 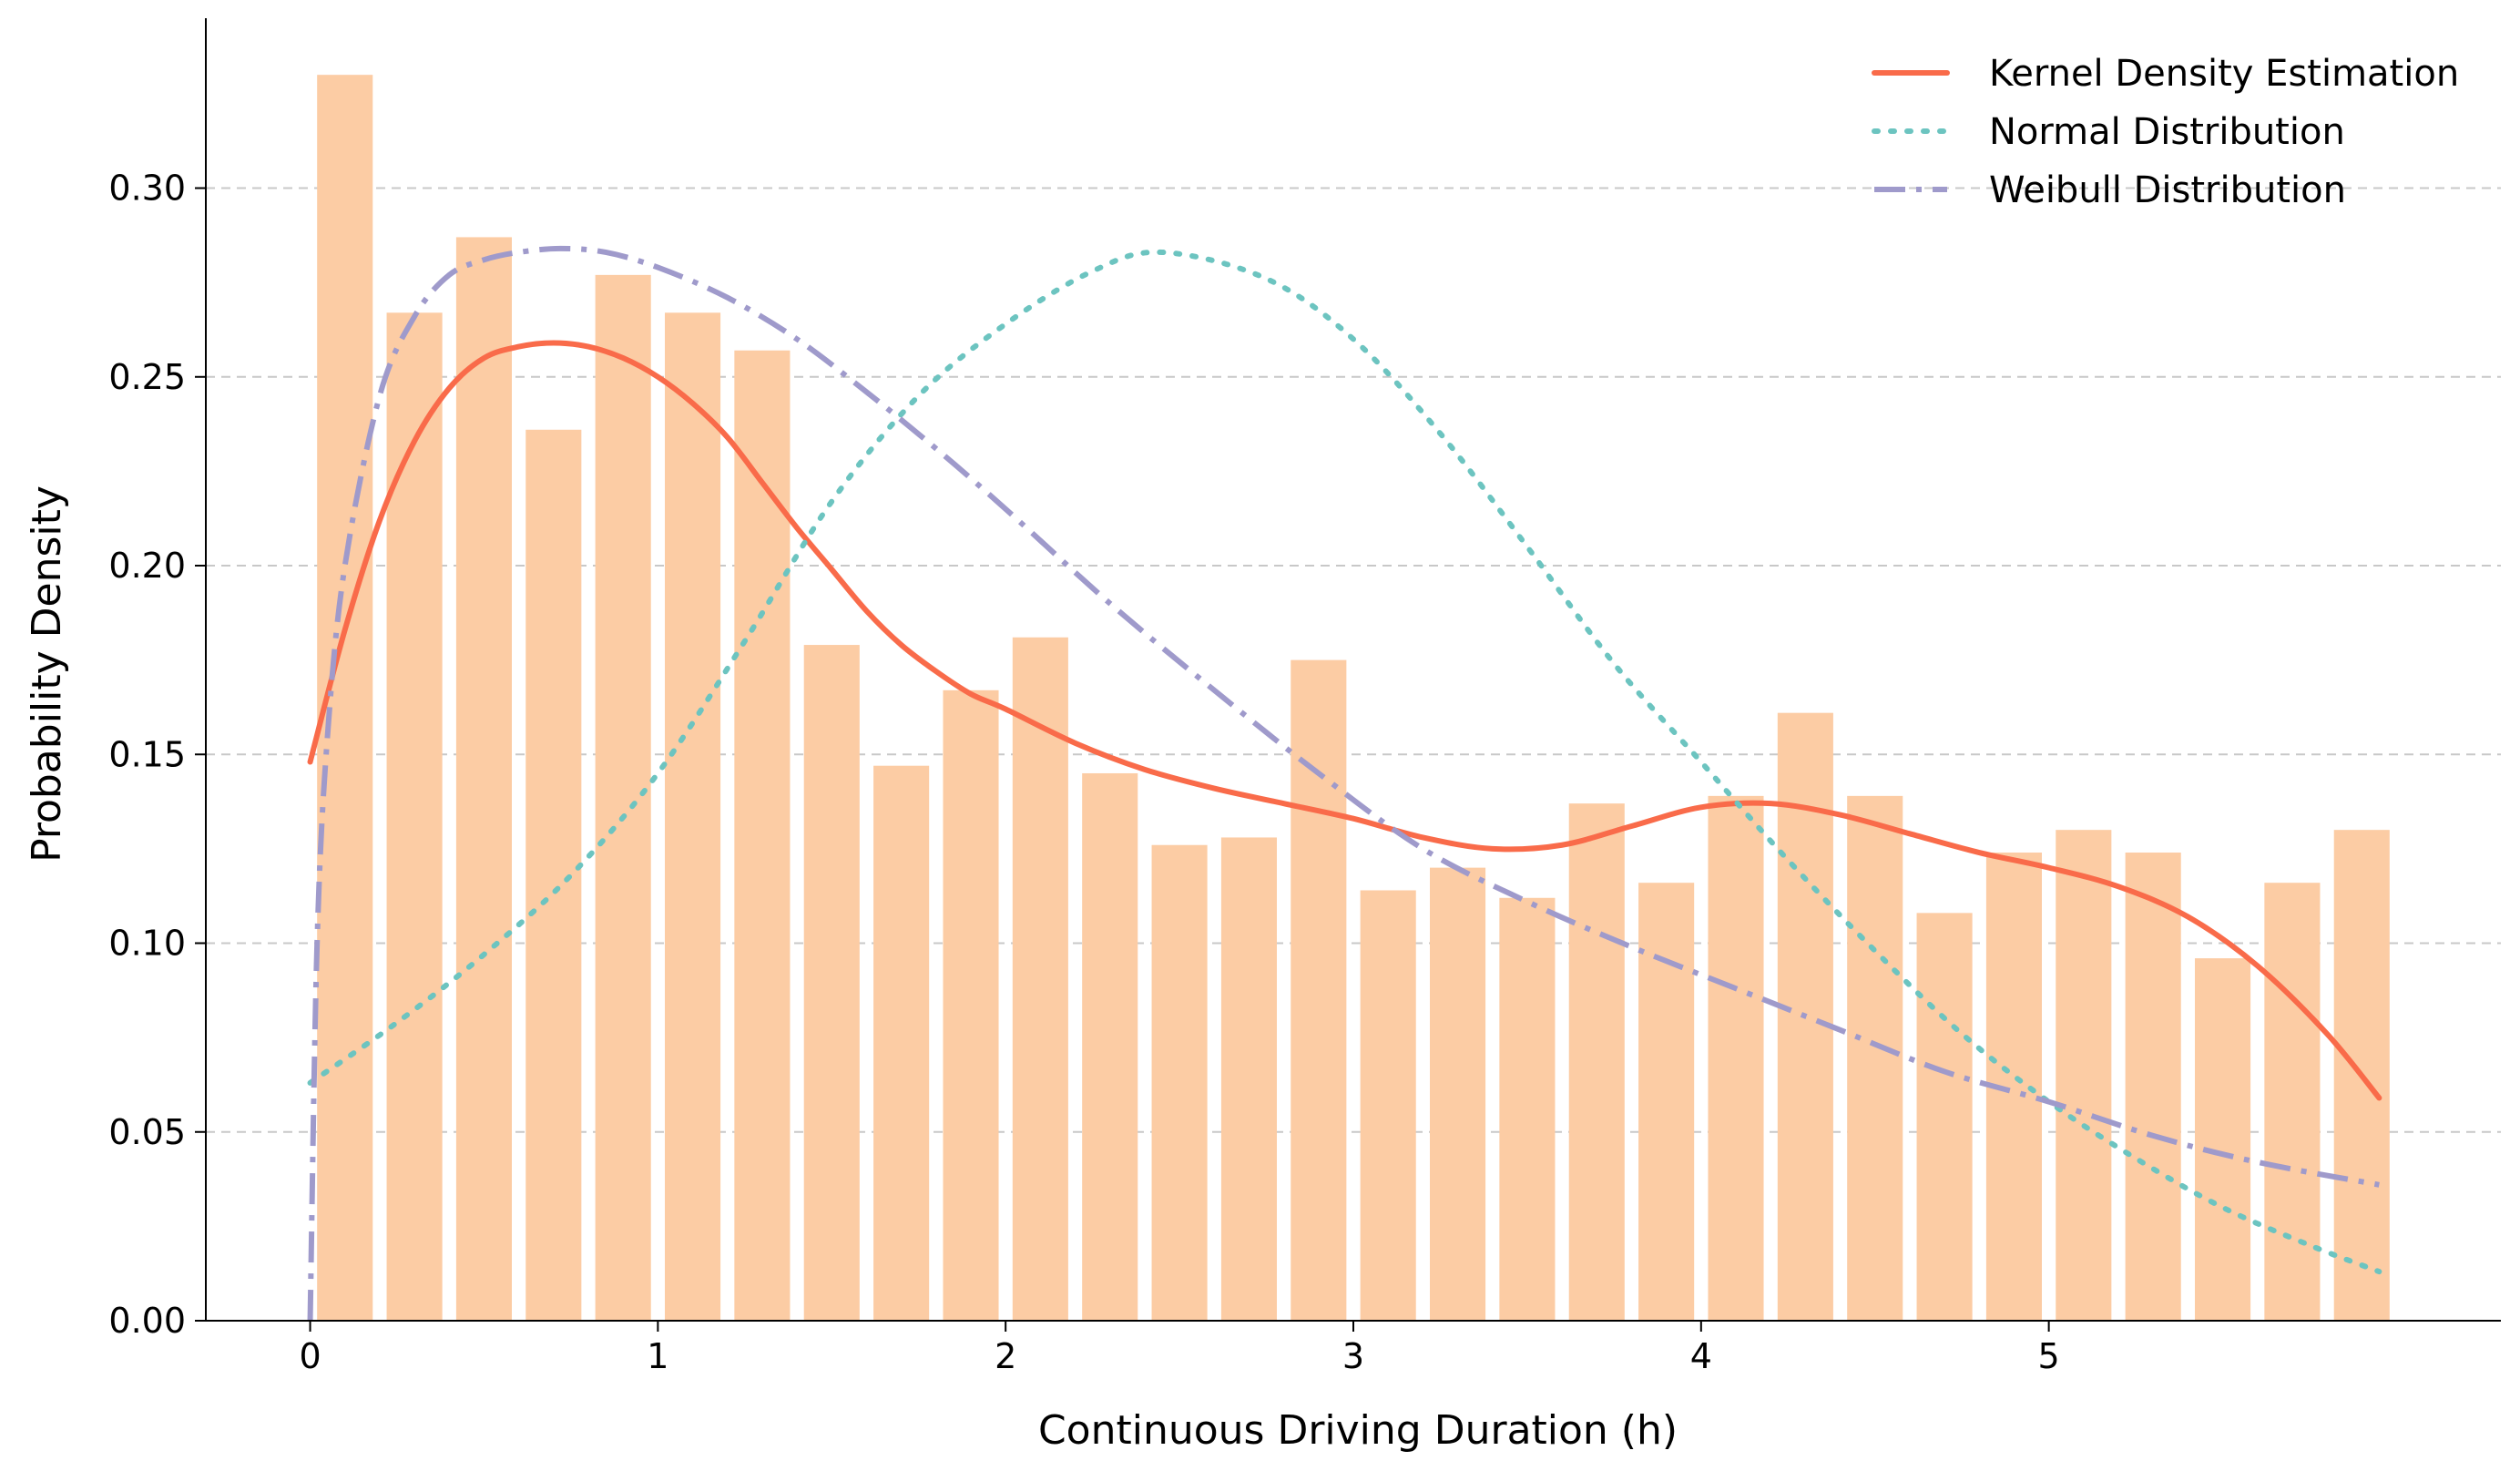 What do you see at coordinates (1353, 1356) in the screenshot?
I see `x-tick-label-3: 3` at bounding box center [1353, 1356].